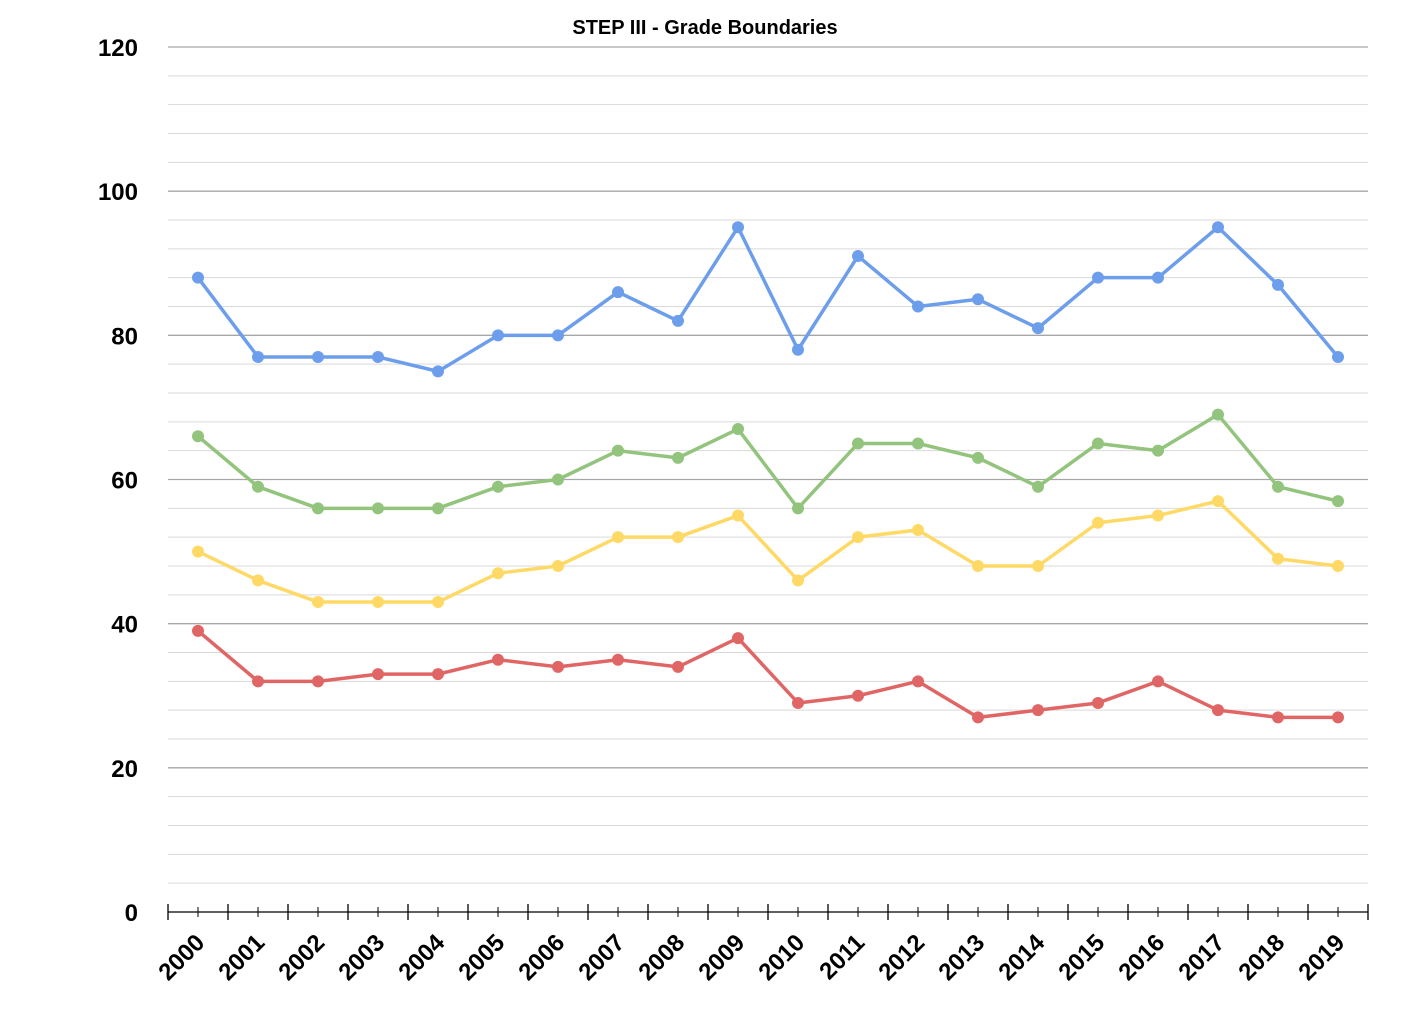 The height and width of the screenshot is (1034, 1422). I want to click on y-axis-labels: 0 20 40 60 80 100 120, so click(118, 481).